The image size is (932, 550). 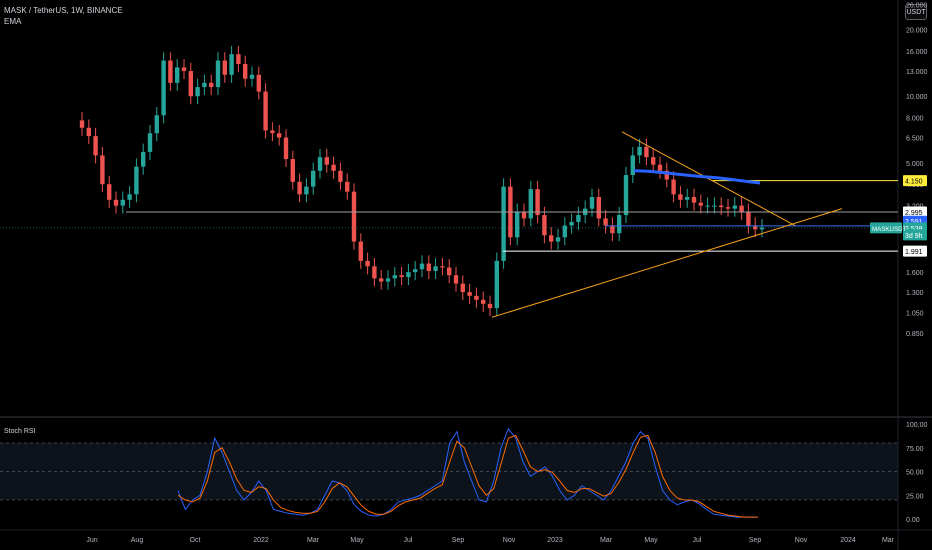 I want to click on price-tick-label: 1.300, so click(x=915, y=293).